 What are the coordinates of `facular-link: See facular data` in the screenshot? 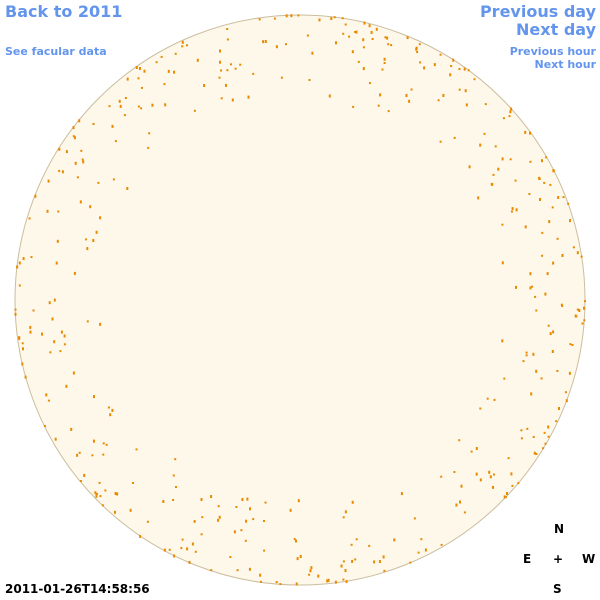 It's located at (56, 51).